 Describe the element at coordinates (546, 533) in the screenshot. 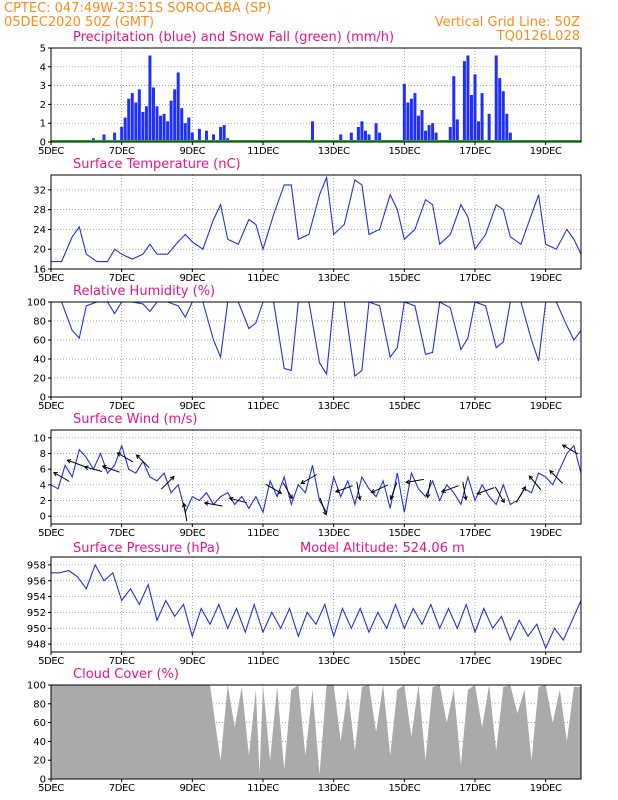

I see `wind-xtick-label: 19DEC` at that location.